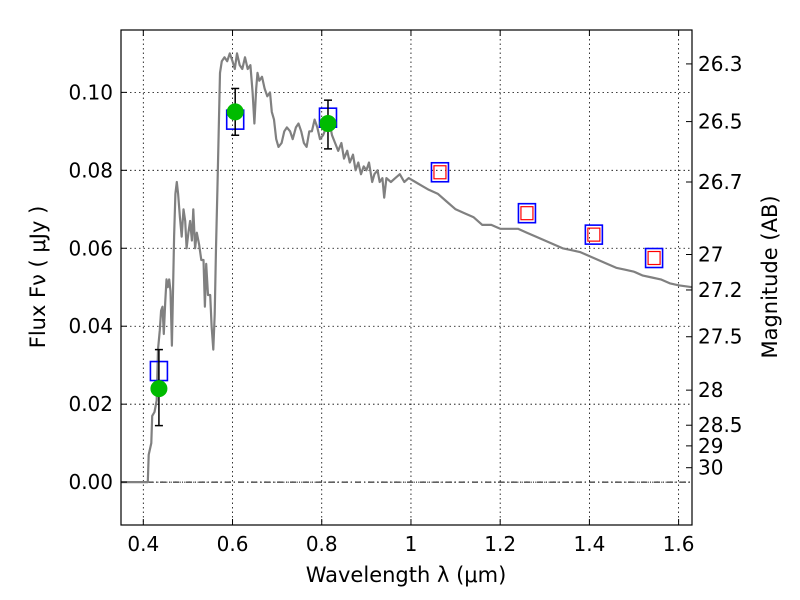 Image resolution: width=800 pixels, height=600 pixels. I want to click on magnitude-tick-label: 27.2, so click(720, 290).